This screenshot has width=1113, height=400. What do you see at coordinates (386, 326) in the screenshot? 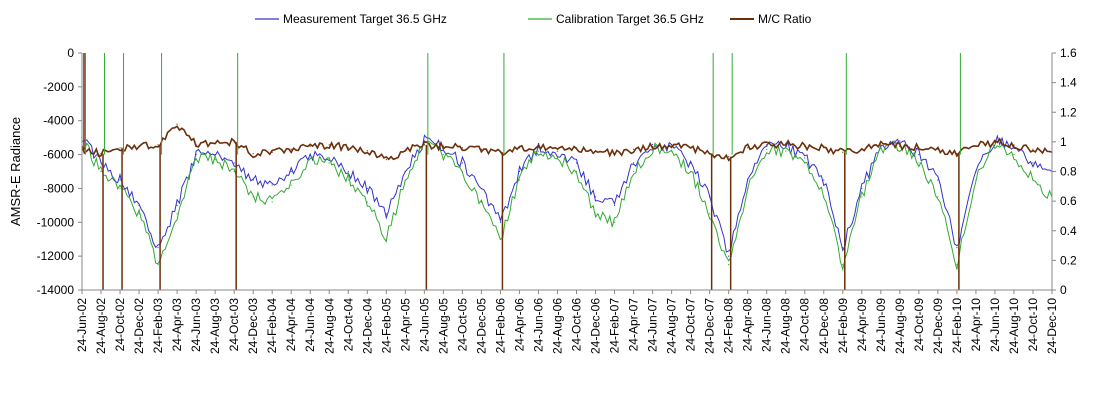
I see `x-tick-label: 24-Feb-05` at bounding box center [386, 326].